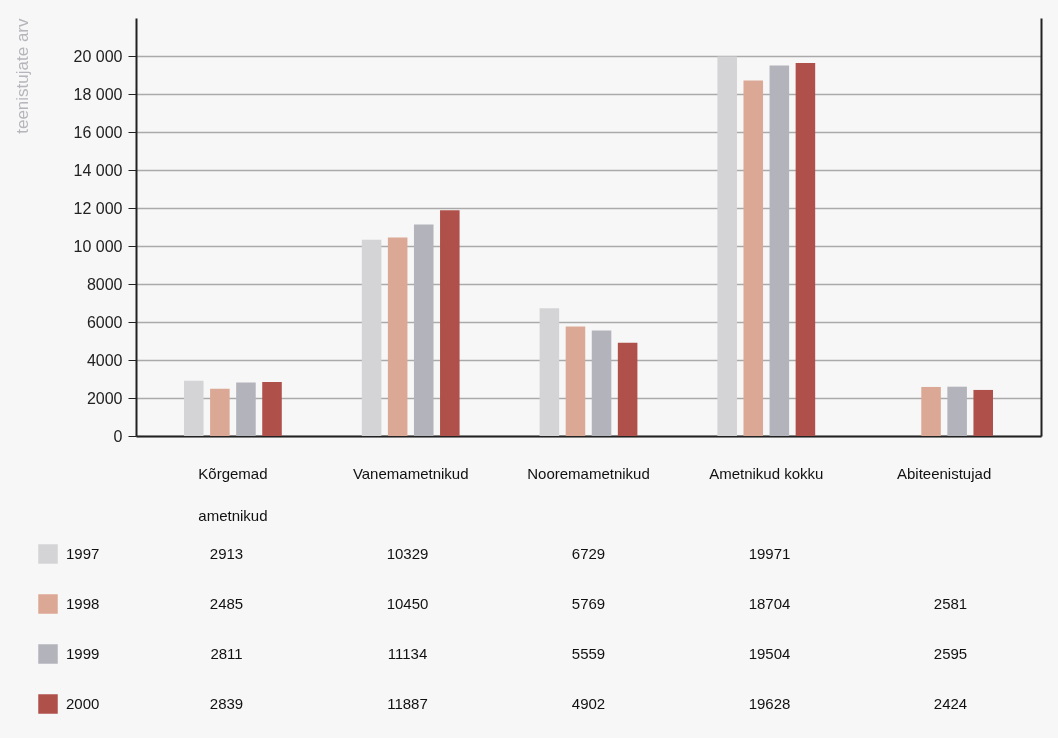 This screenshot has height=738, width=1058. I want to click on data-label: 10450, so click(407, 603).